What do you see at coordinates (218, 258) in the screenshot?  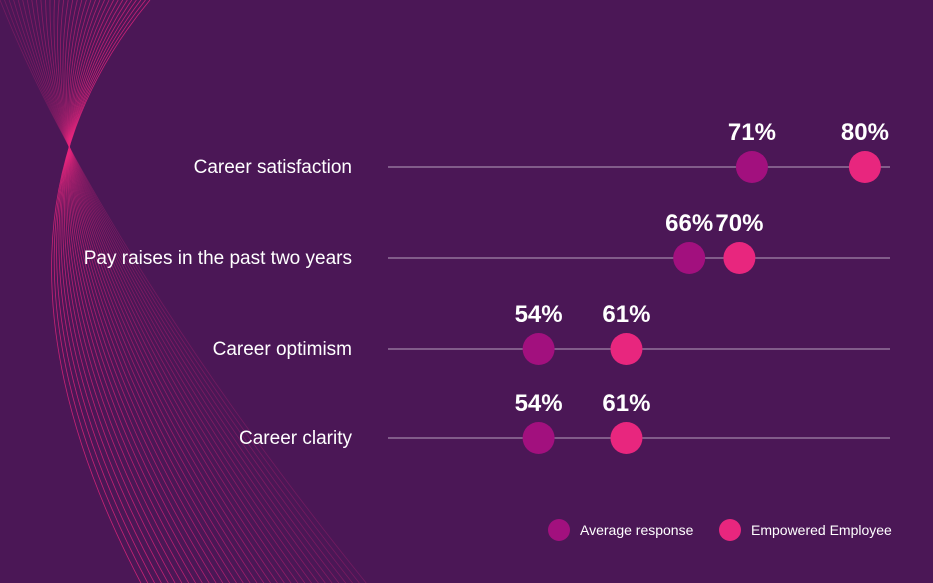 I see `category-label: Pay raises in the past two years` at bounding box center [218, 258].